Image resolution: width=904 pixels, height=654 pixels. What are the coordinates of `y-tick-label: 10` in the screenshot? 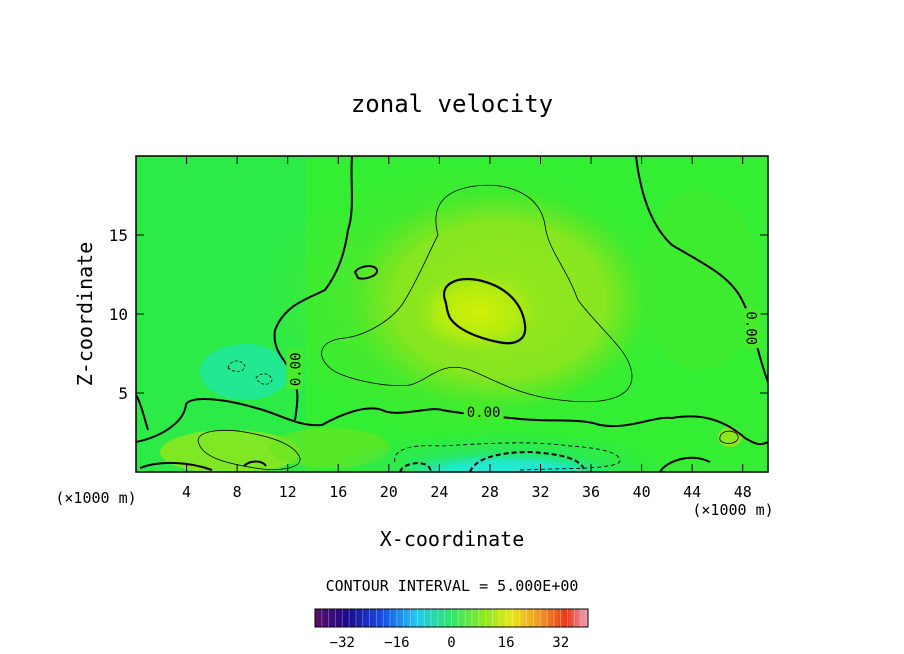 It's located at (118, 314).